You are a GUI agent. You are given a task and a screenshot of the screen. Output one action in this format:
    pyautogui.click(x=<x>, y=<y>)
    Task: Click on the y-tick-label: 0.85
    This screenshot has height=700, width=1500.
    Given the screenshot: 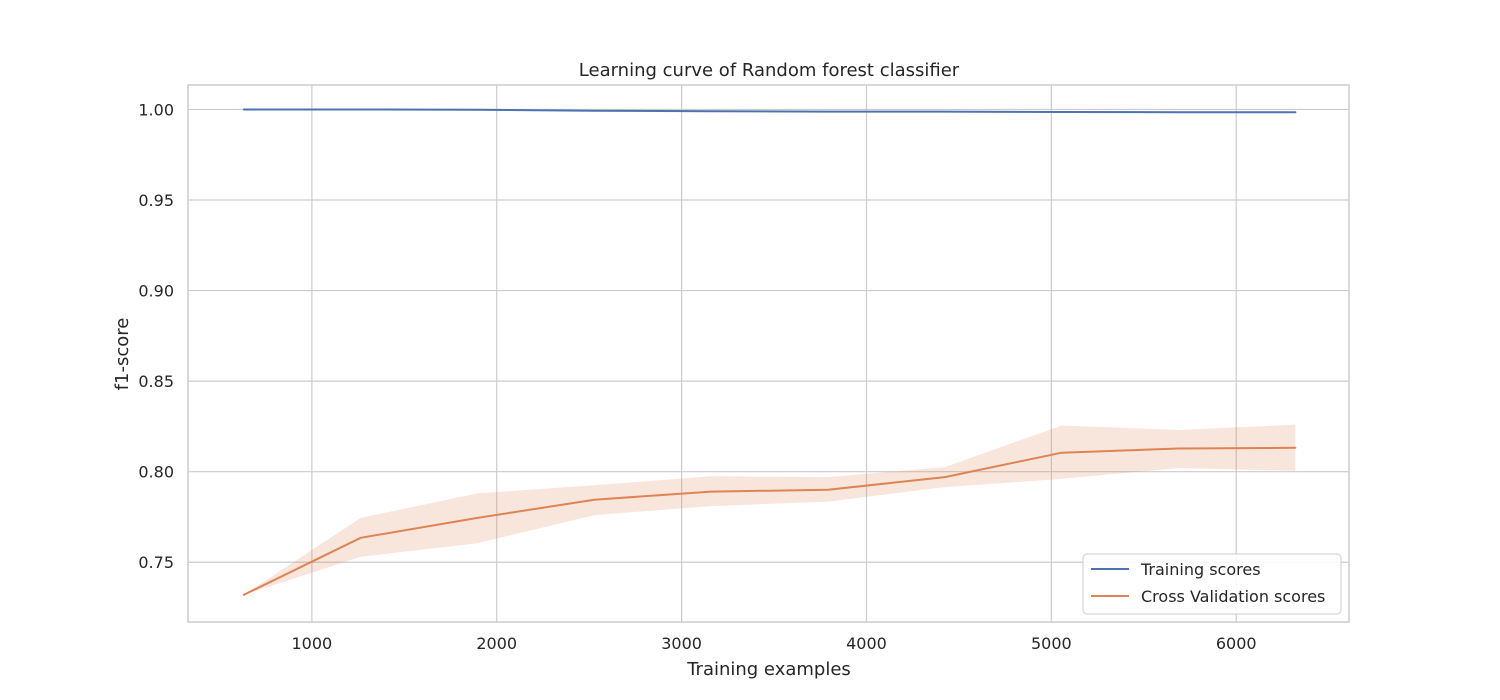 What is the action you would take?
    pyautogui.click(x=156, y=381)
    